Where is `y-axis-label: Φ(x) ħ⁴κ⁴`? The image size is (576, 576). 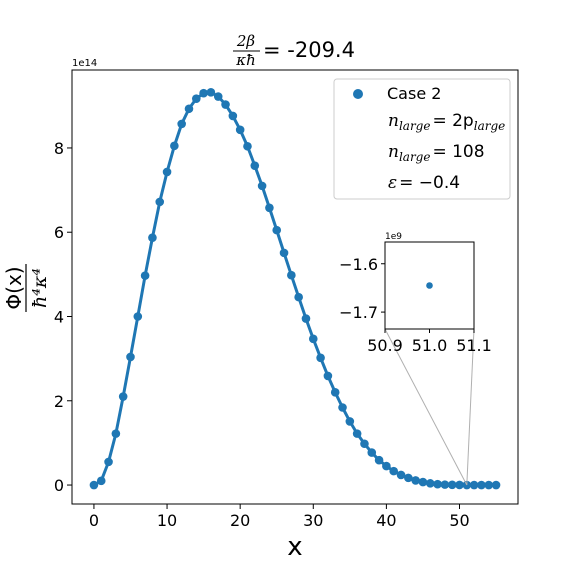
y-axis-label: Φ(x) ħ⁴κ⁴ is located at coordinates (26, 288).